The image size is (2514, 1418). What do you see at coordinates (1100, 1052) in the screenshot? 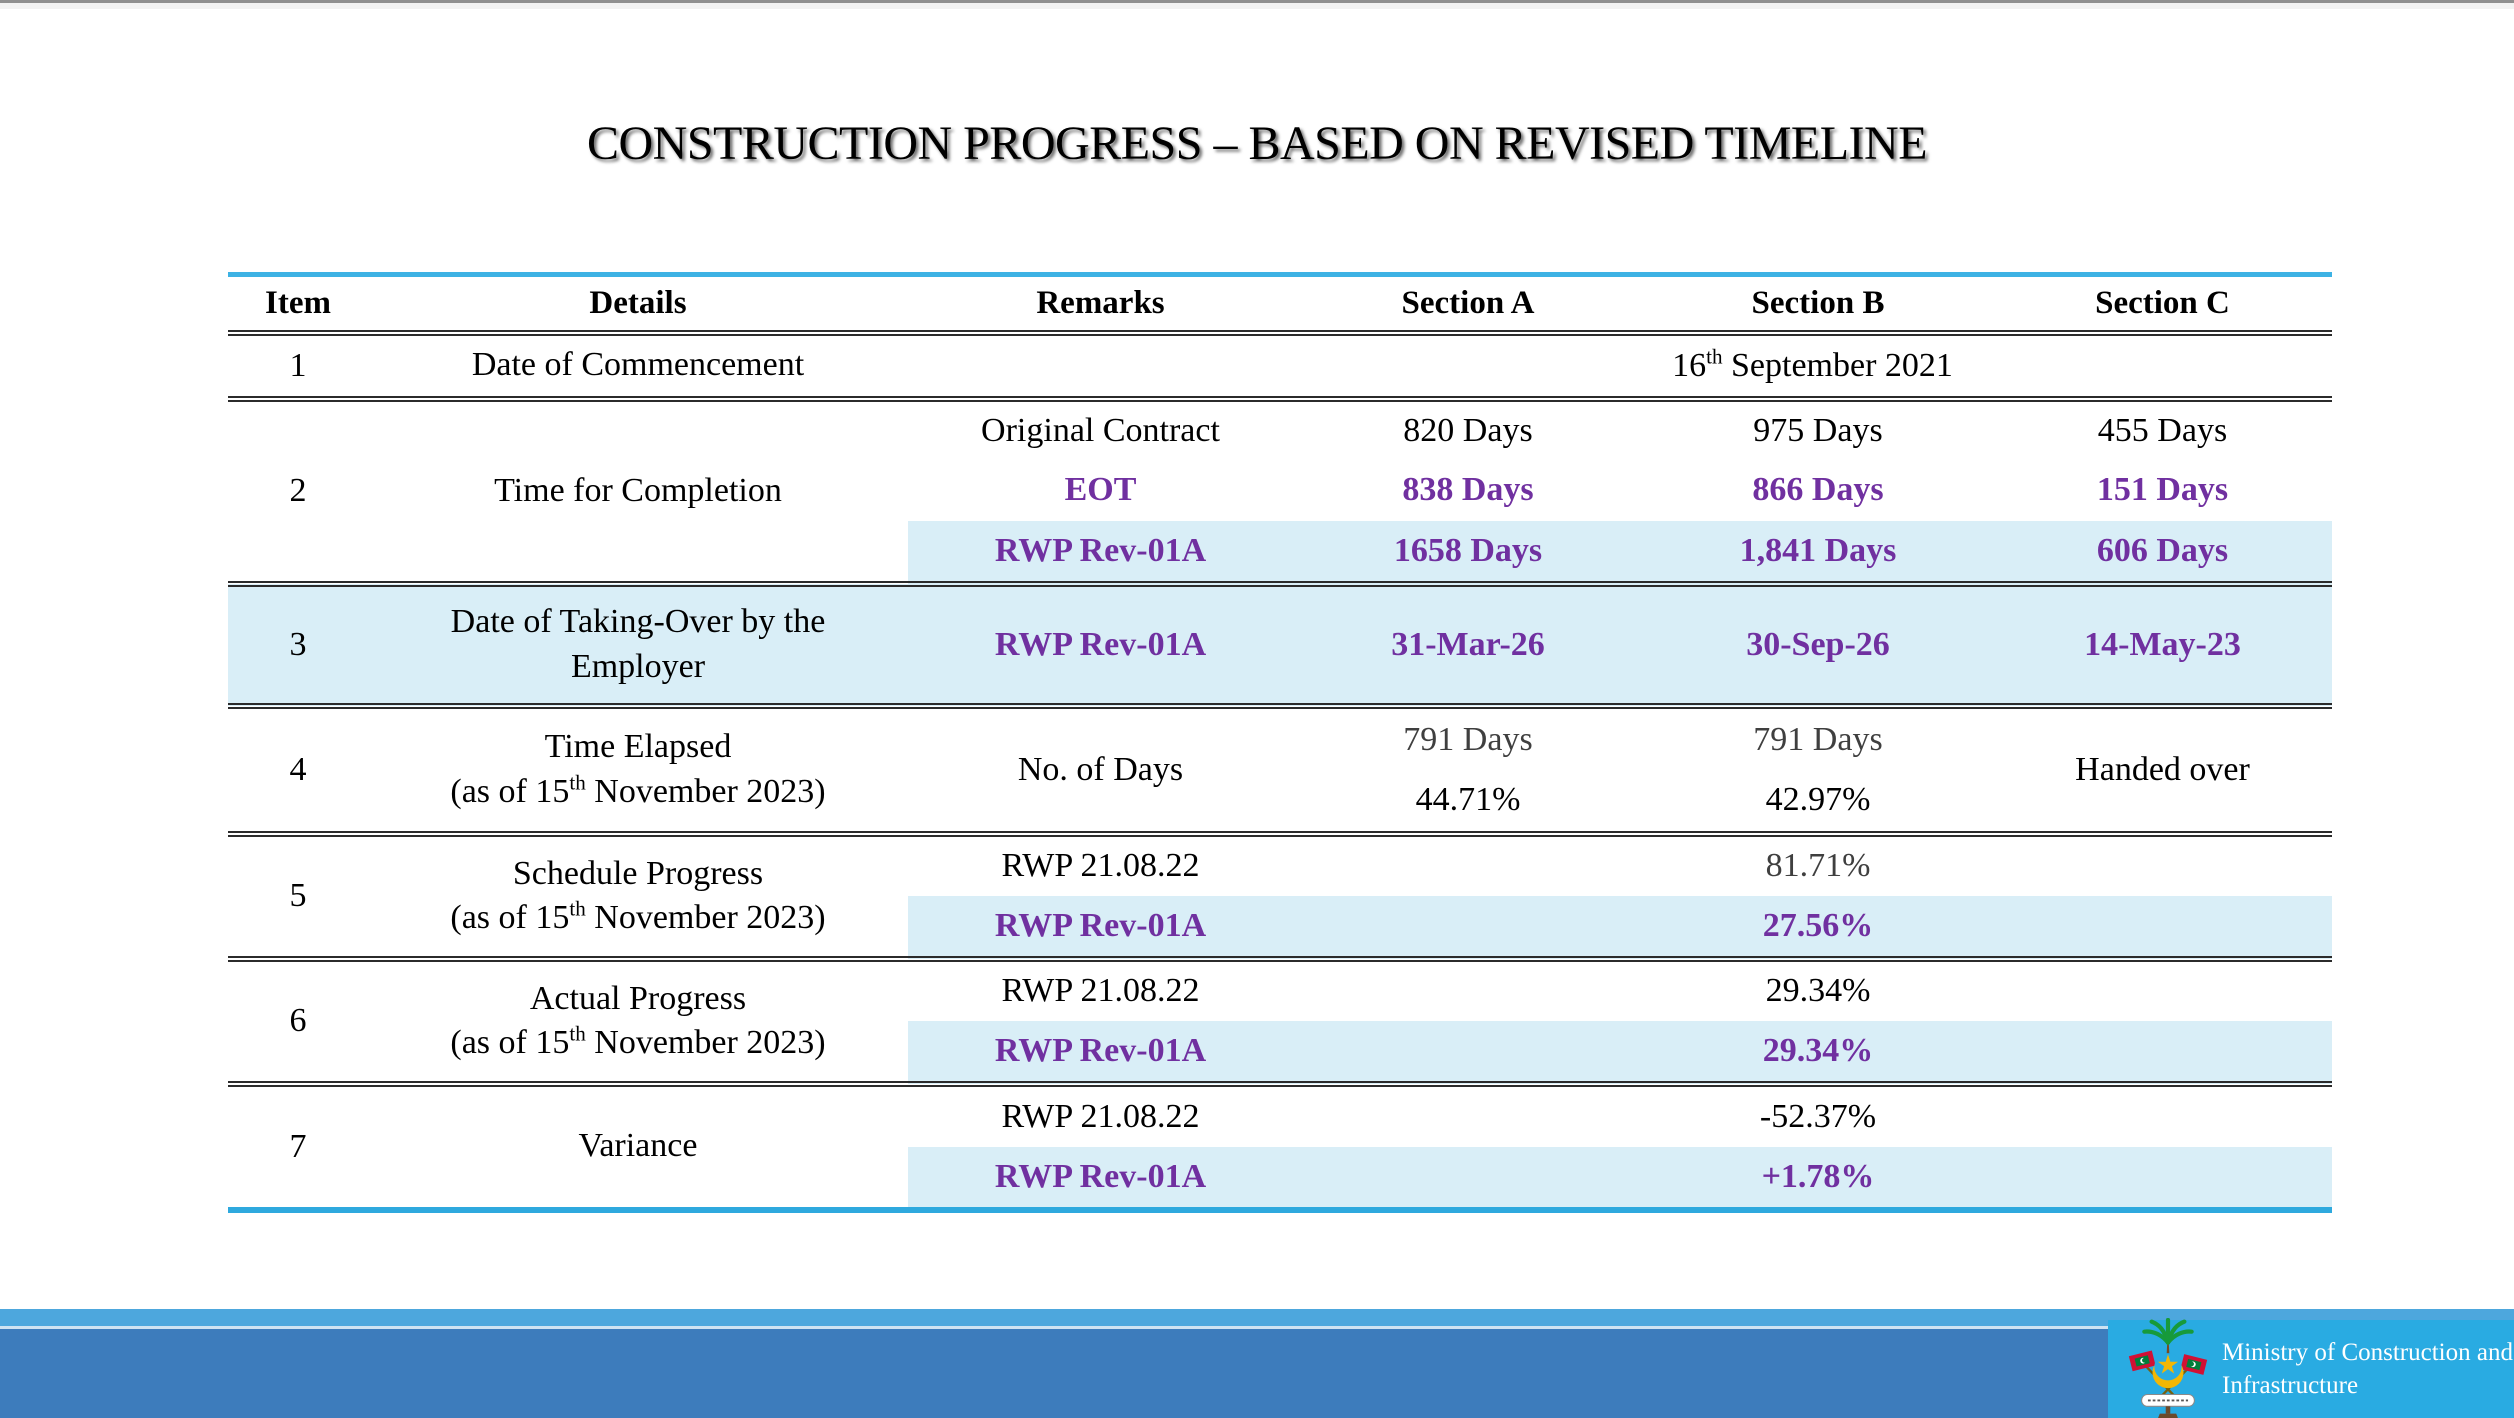
I see `row6-remark-rwp01a: RWP Rev-01A` at bounding box center [1100, 1052].